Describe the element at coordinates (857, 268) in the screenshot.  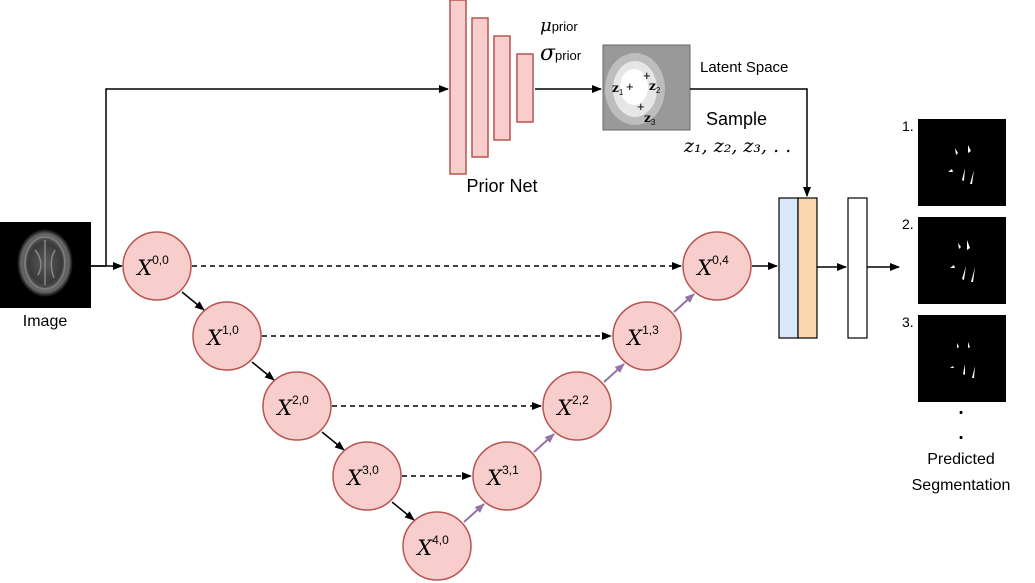
I see `output-conv-block` at that location.